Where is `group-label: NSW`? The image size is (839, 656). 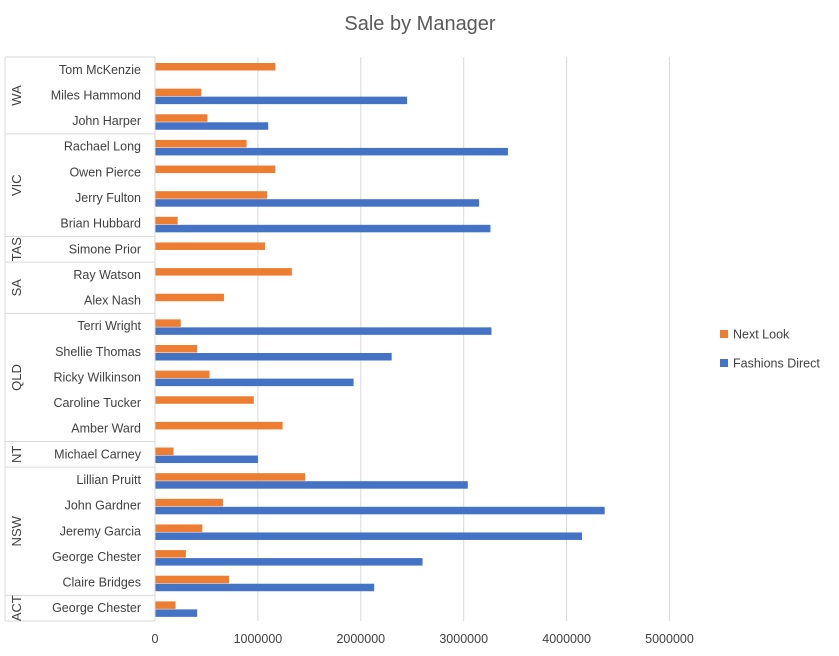
group-label: NSW is located at coordinates (16, 530).